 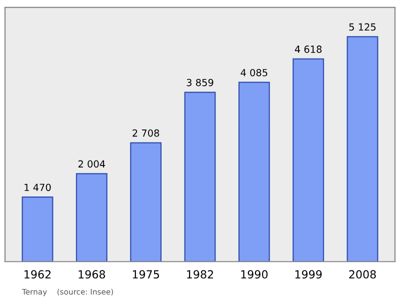 What do you see at coordinates (37, 188) in the screenshot?
I see `data-label: 1 470` at bounding box center [37, 188].